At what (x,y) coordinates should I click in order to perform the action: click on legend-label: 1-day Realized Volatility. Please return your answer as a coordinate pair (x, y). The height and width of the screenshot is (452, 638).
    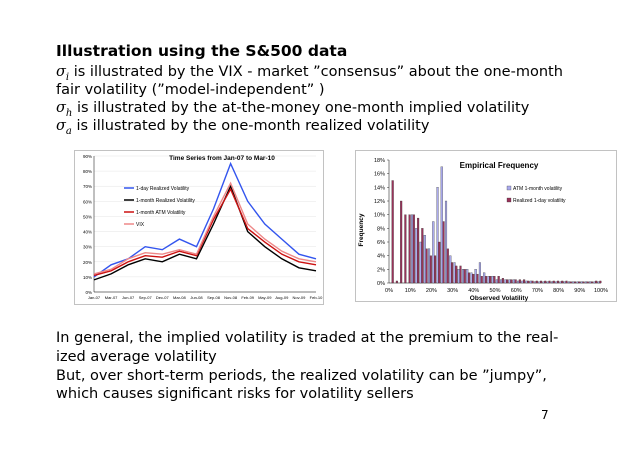
    Looking at the image, I should click on (163, 189).